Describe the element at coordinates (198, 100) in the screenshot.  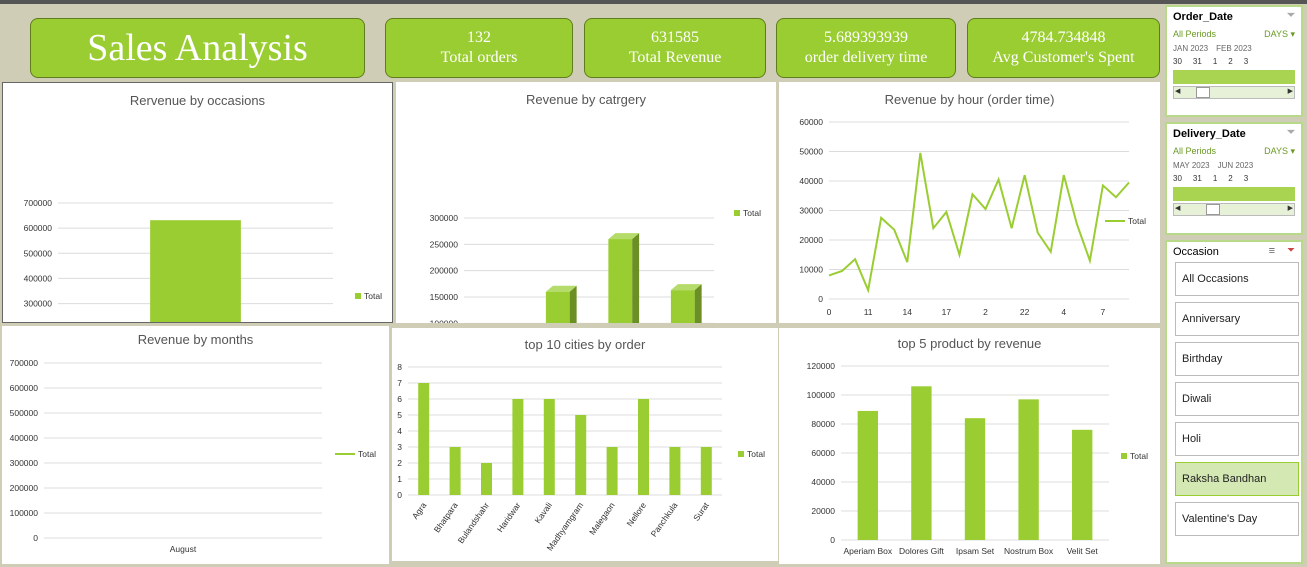
I see `chart-title: Rervenue by occasions` at that location.